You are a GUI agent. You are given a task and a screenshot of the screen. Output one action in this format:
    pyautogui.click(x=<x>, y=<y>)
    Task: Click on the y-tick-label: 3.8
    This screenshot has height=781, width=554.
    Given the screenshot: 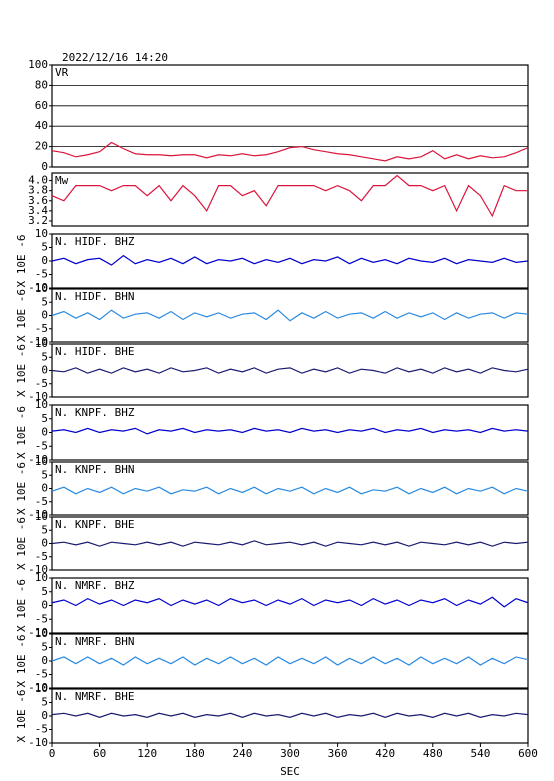 What is the action you would take?
    pyautogui.click(x=38, y=190)
    